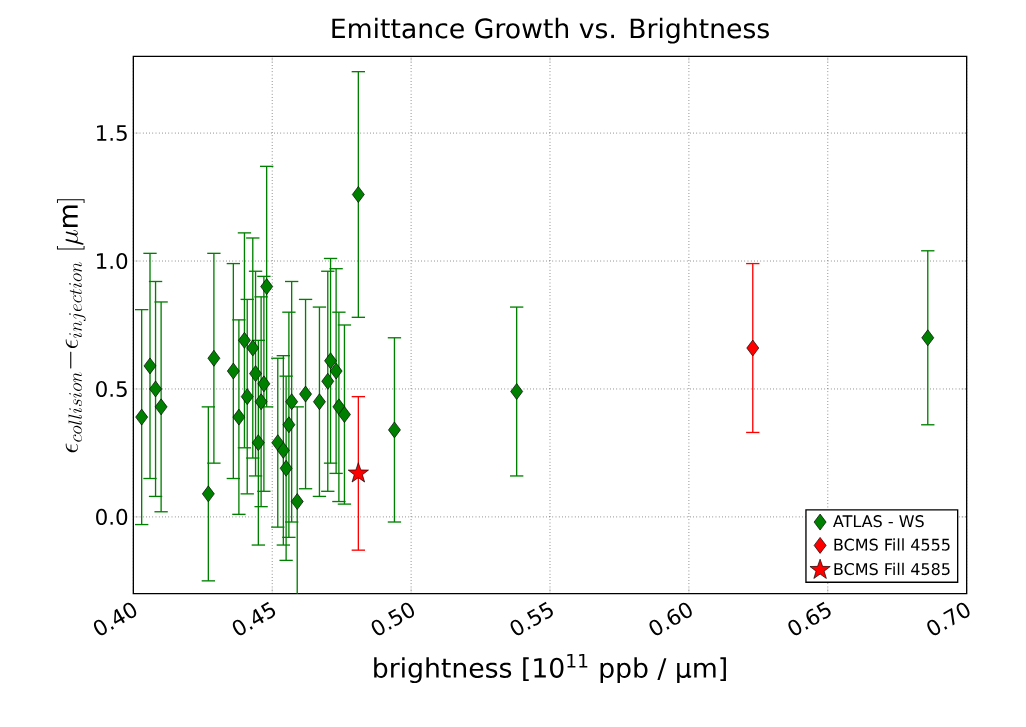  What do you see at coordinates (112, 261) in the screenshot?
I see `y-tick-label: 1.0` at bounding box center [112, 261].